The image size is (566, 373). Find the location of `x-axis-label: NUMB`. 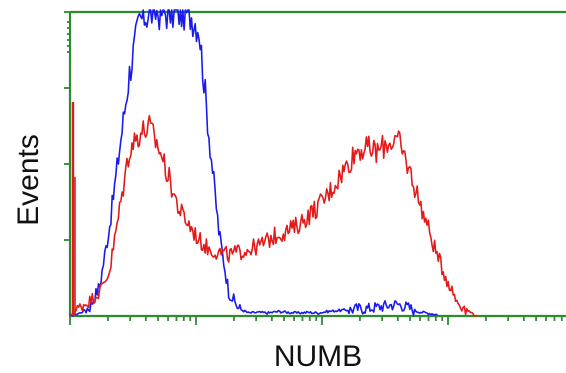

x-axis-label: NUMB is located at coordinates (318, 356).